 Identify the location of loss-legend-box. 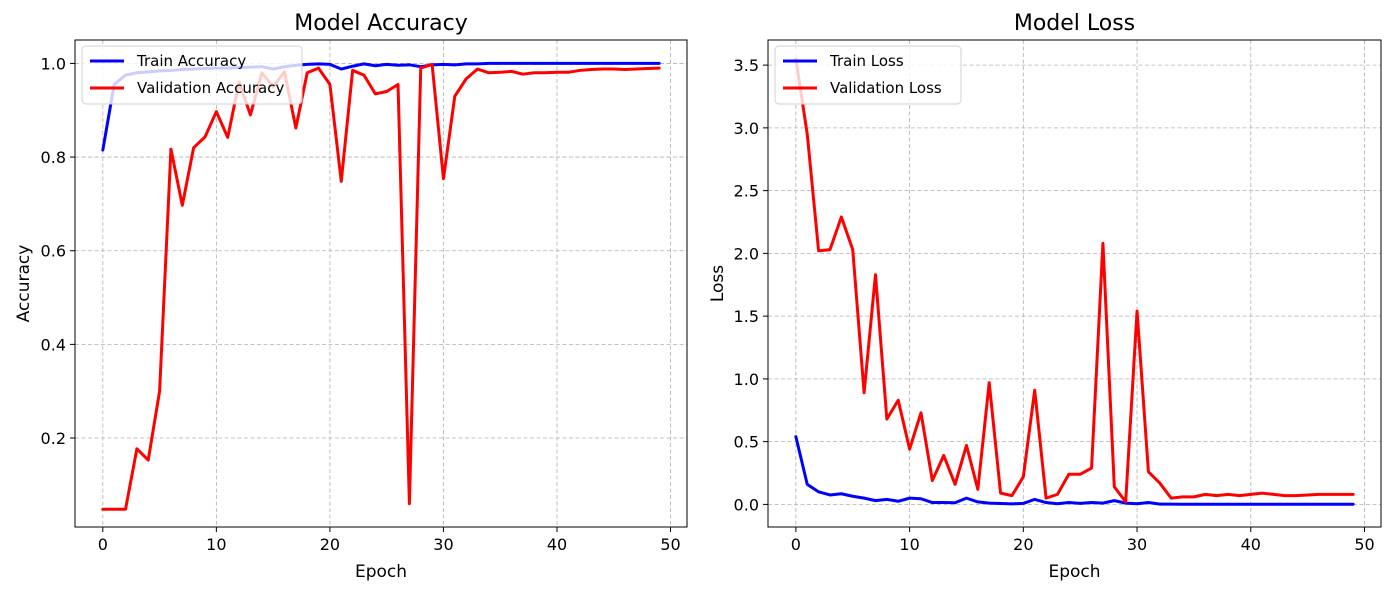
(868, 75).